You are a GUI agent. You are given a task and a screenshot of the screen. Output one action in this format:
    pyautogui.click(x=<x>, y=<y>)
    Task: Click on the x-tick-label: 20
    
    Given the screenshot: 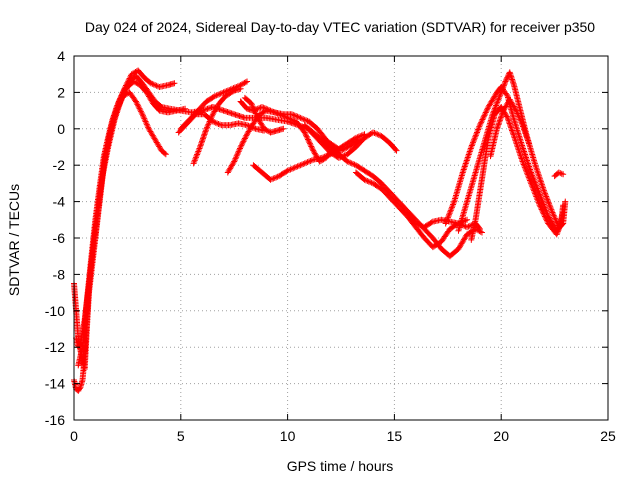 What is the action you would take?
    pyautogui.click(x=501, y=436)
    